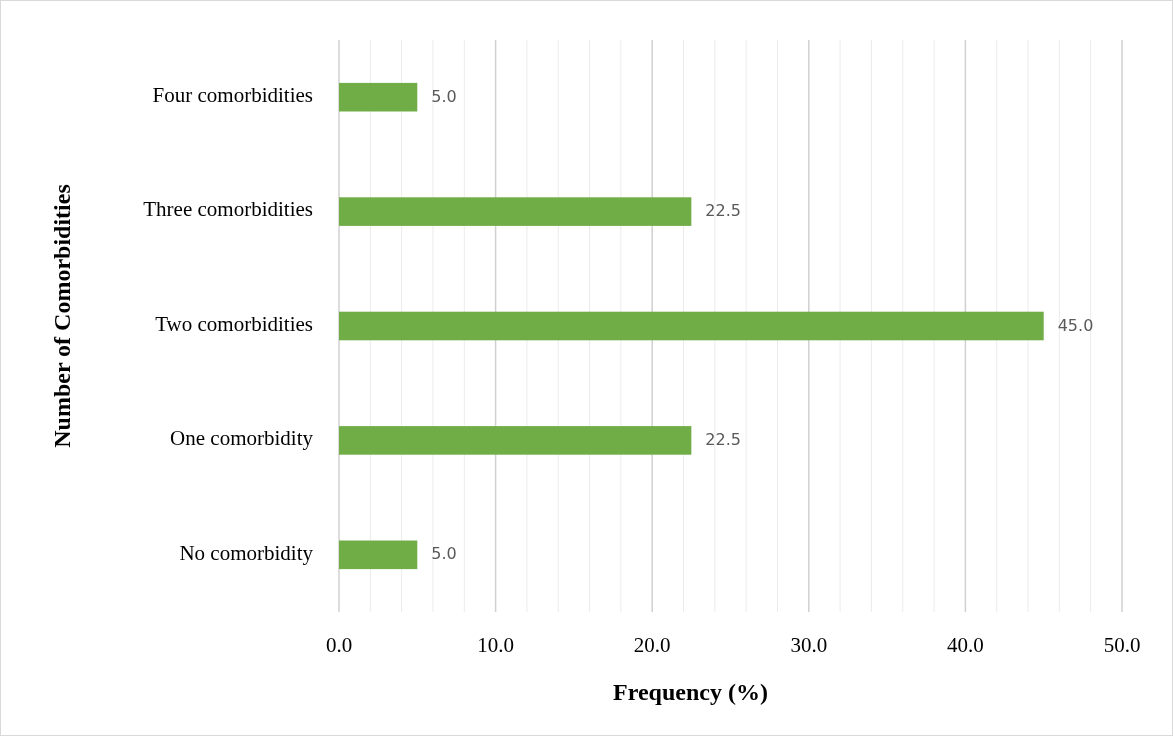  What do you see at coordinates (234, 323) in the screenshot?
I see `y-tick-label: Two comorbidities` at bounding box center [234, 323].